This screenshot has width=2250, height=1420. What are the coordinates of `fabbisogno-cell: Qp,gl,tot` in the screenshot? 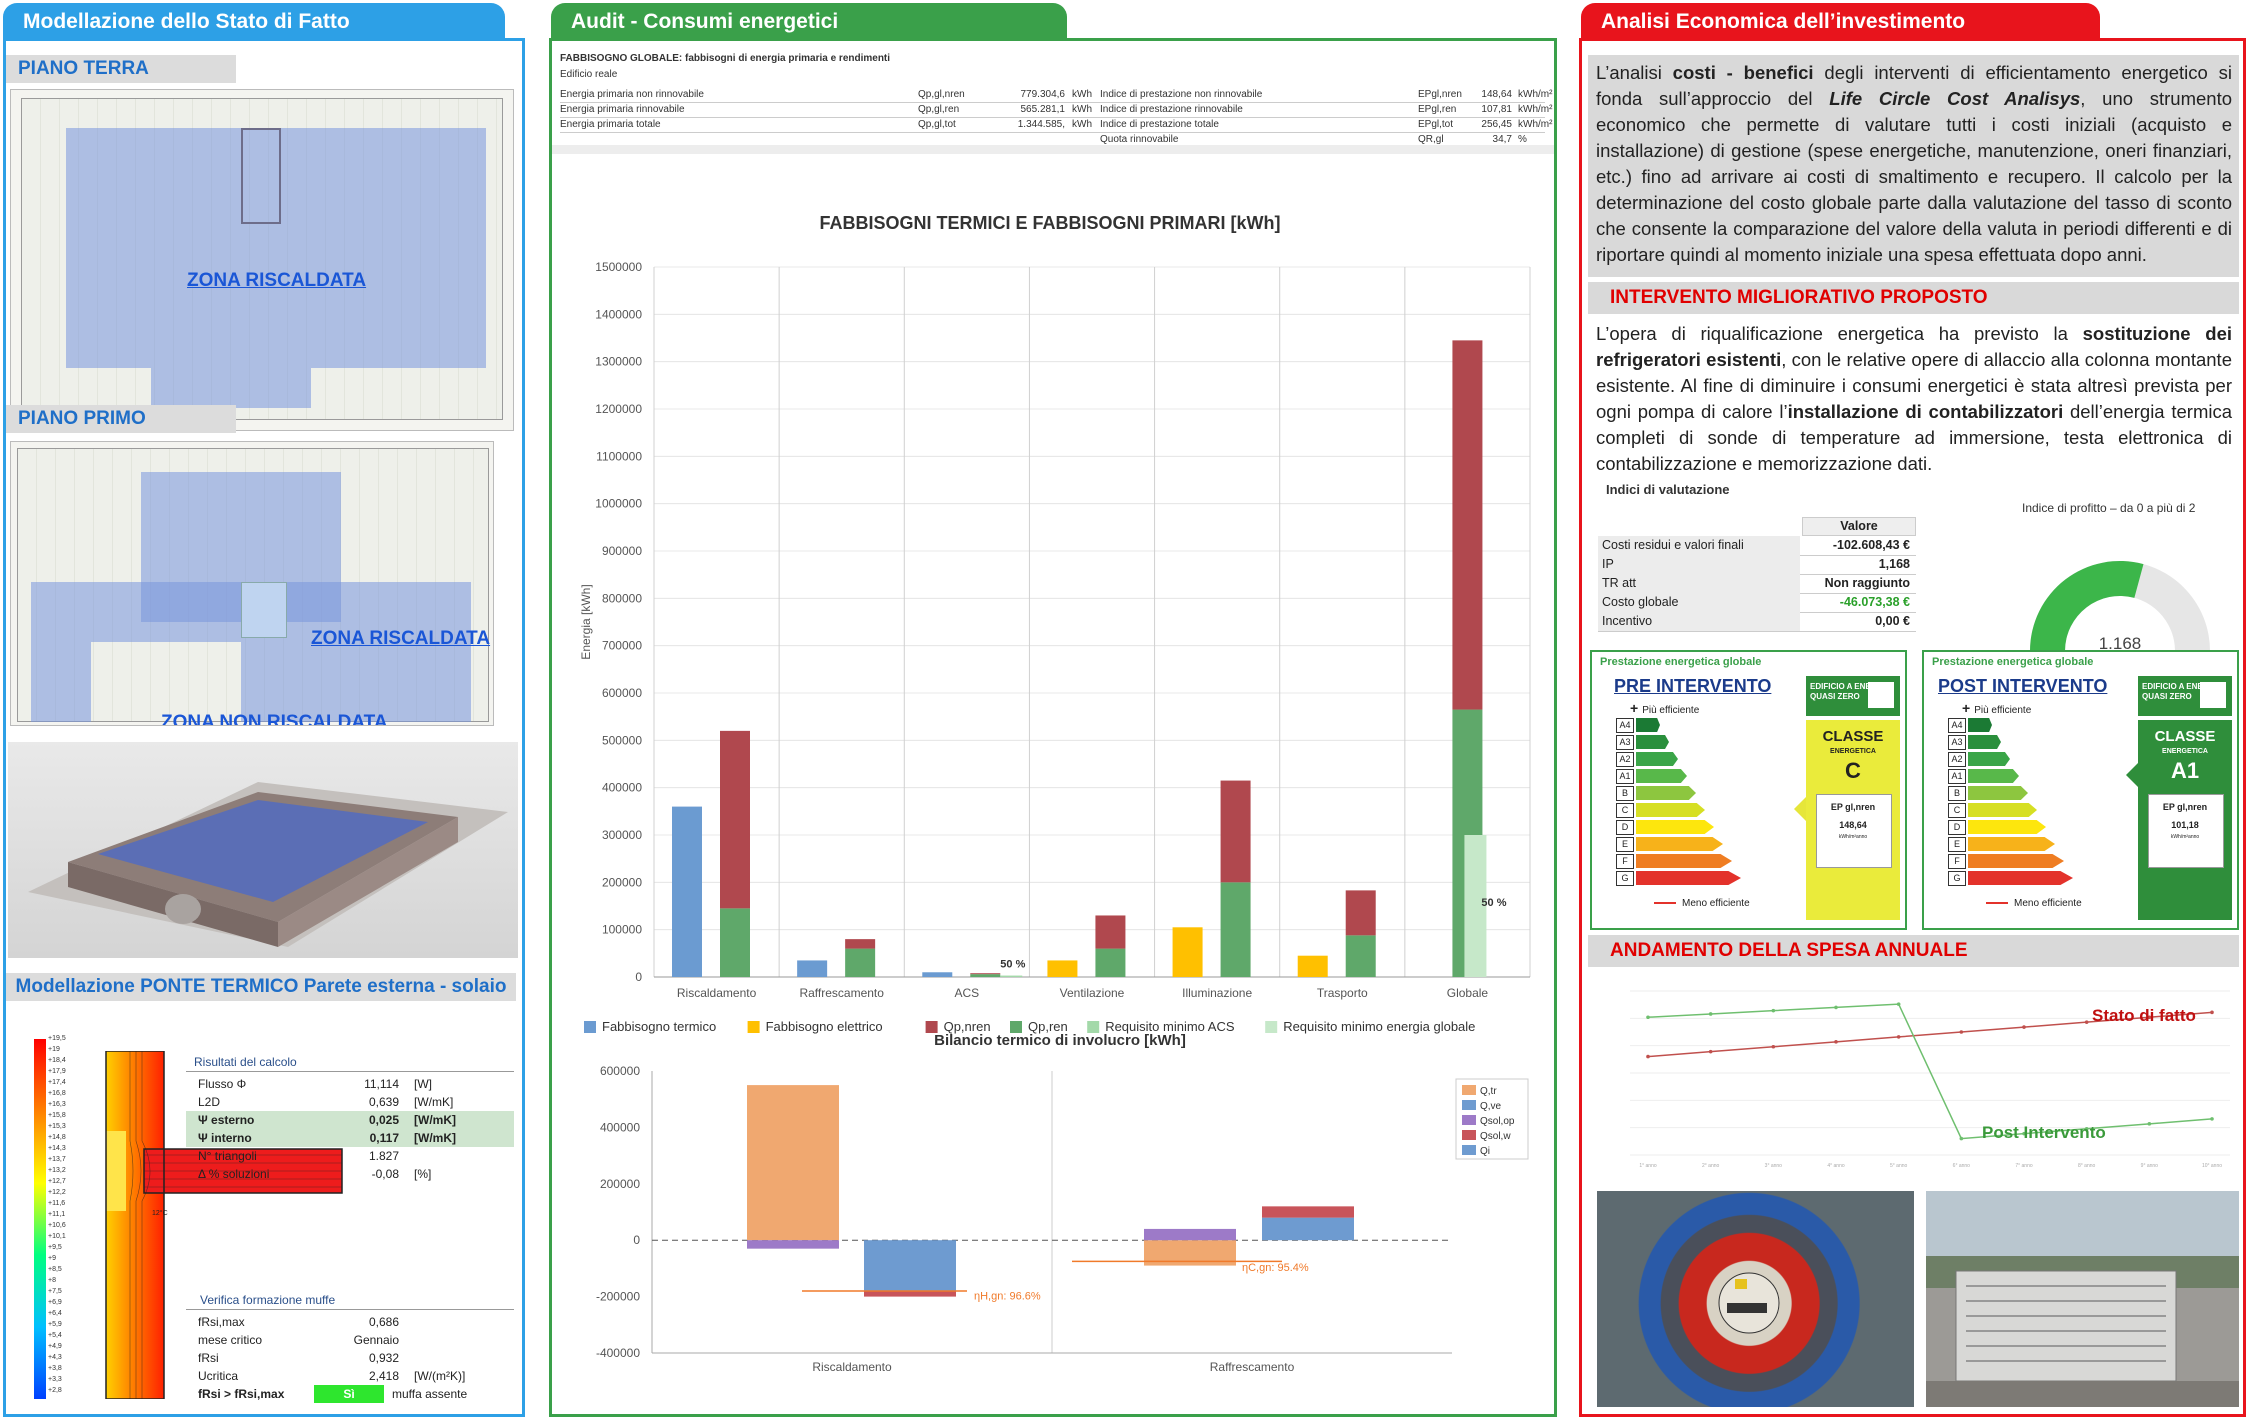 It's located at (937, 124).